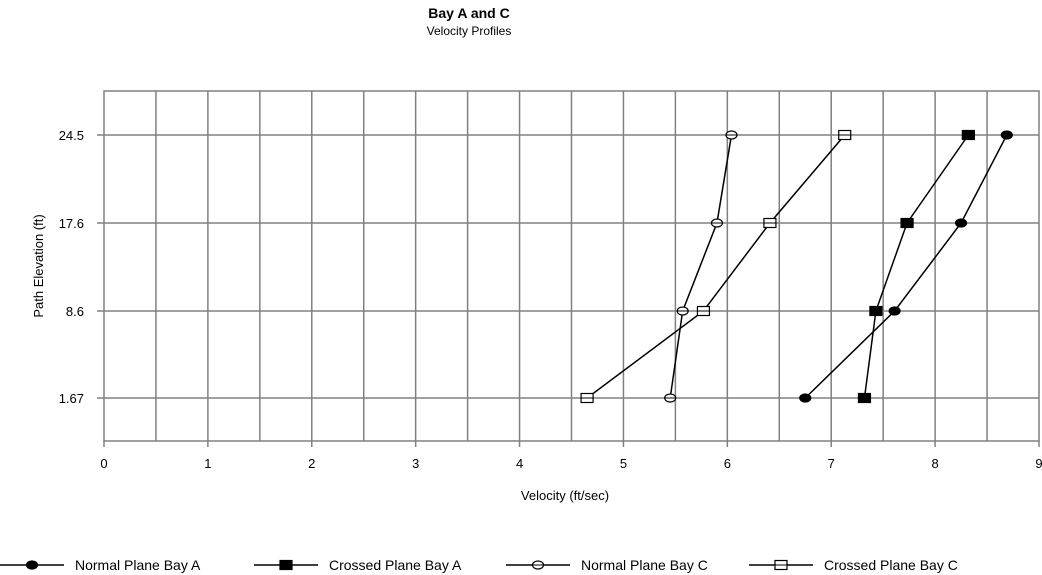  What do you see at coordinates (415, 463) in the screenshot?
I see `x-tick-label: 3` at bounding box center [415, 463].